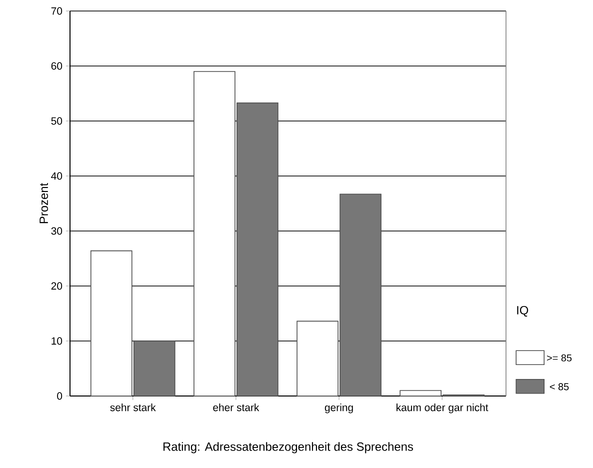 This screenshot has width=593, height=468. Describe the element at coordinates (56, 66) in the screenshot. I see `y-tick-label: 60` at that location.